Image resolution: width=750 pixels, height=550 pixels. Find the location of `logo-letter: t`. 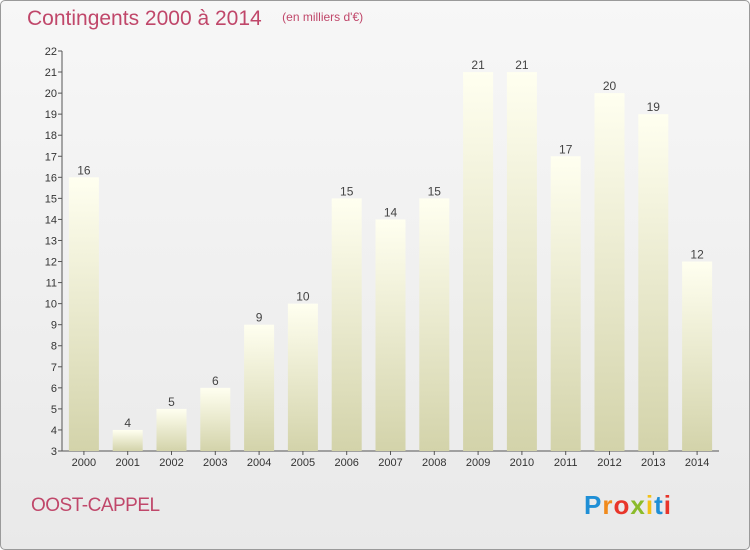

logo-letter: t is located at coordinates (659, 505).